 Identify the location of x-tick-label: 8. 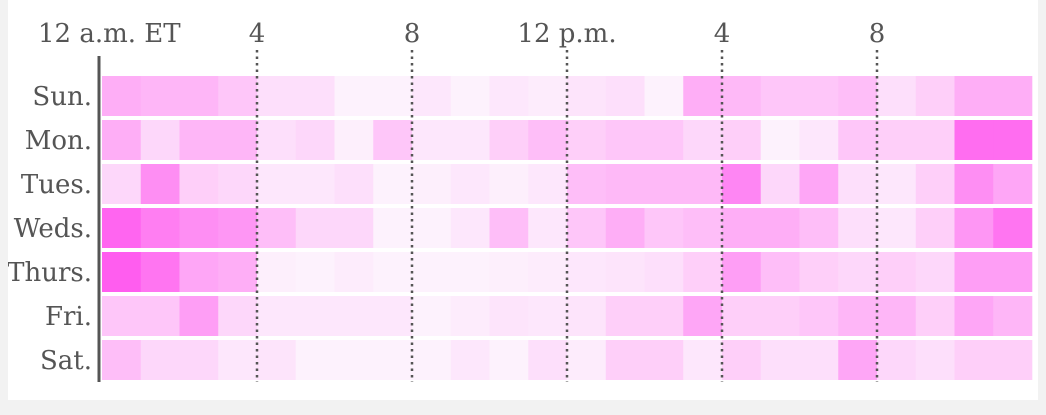
(877, 34).